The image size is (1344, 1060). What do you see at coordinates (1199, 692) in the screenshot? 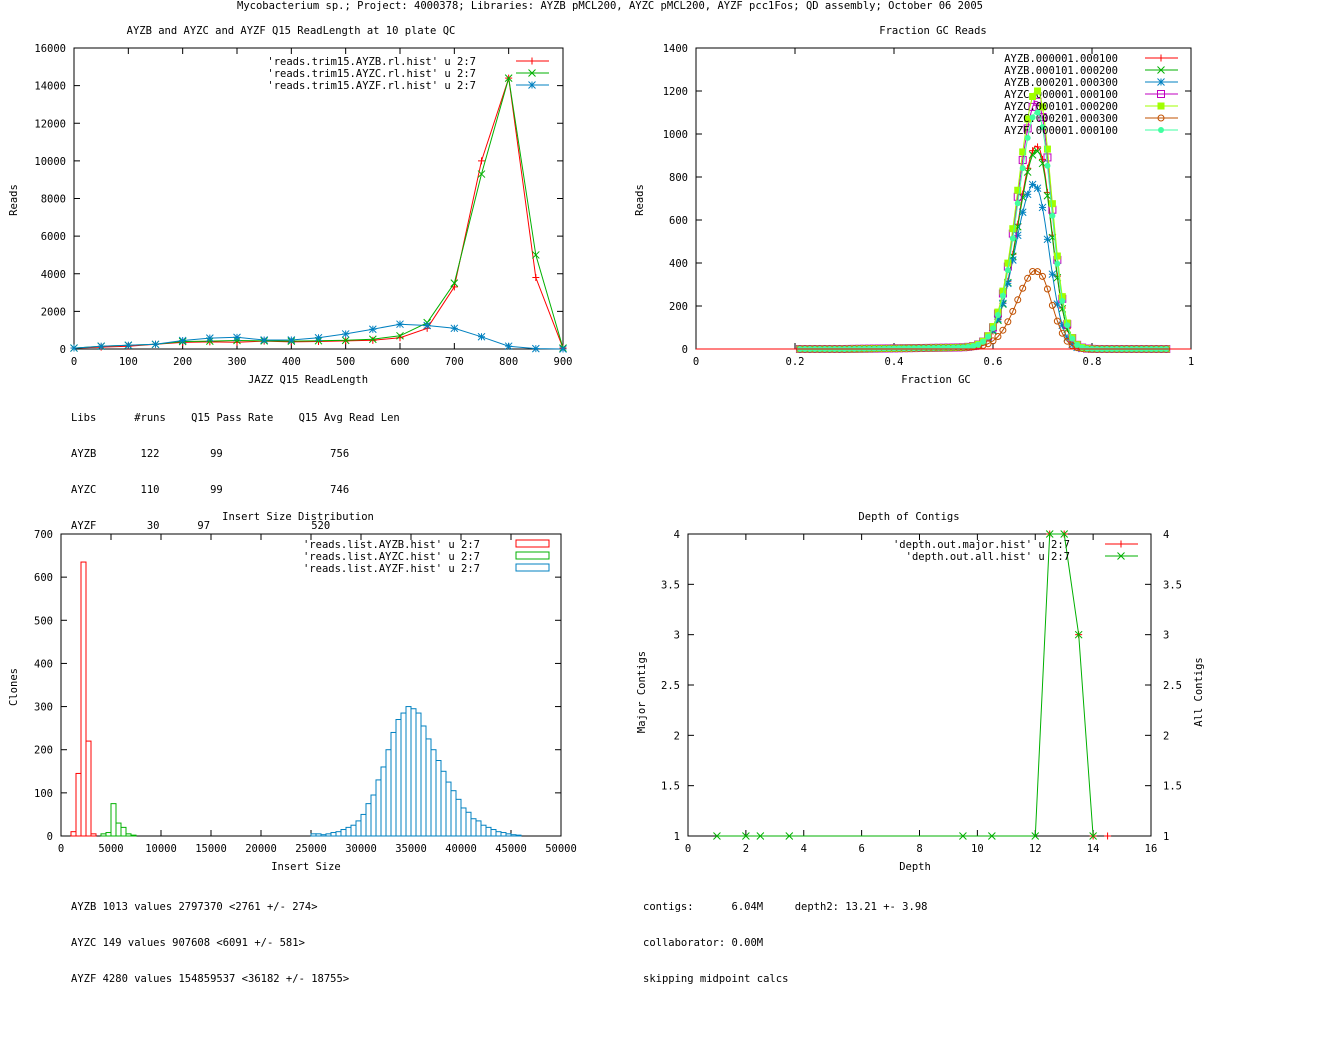
I see `y2-axis-label: All Contigs` at bounding box center [1199, 692].